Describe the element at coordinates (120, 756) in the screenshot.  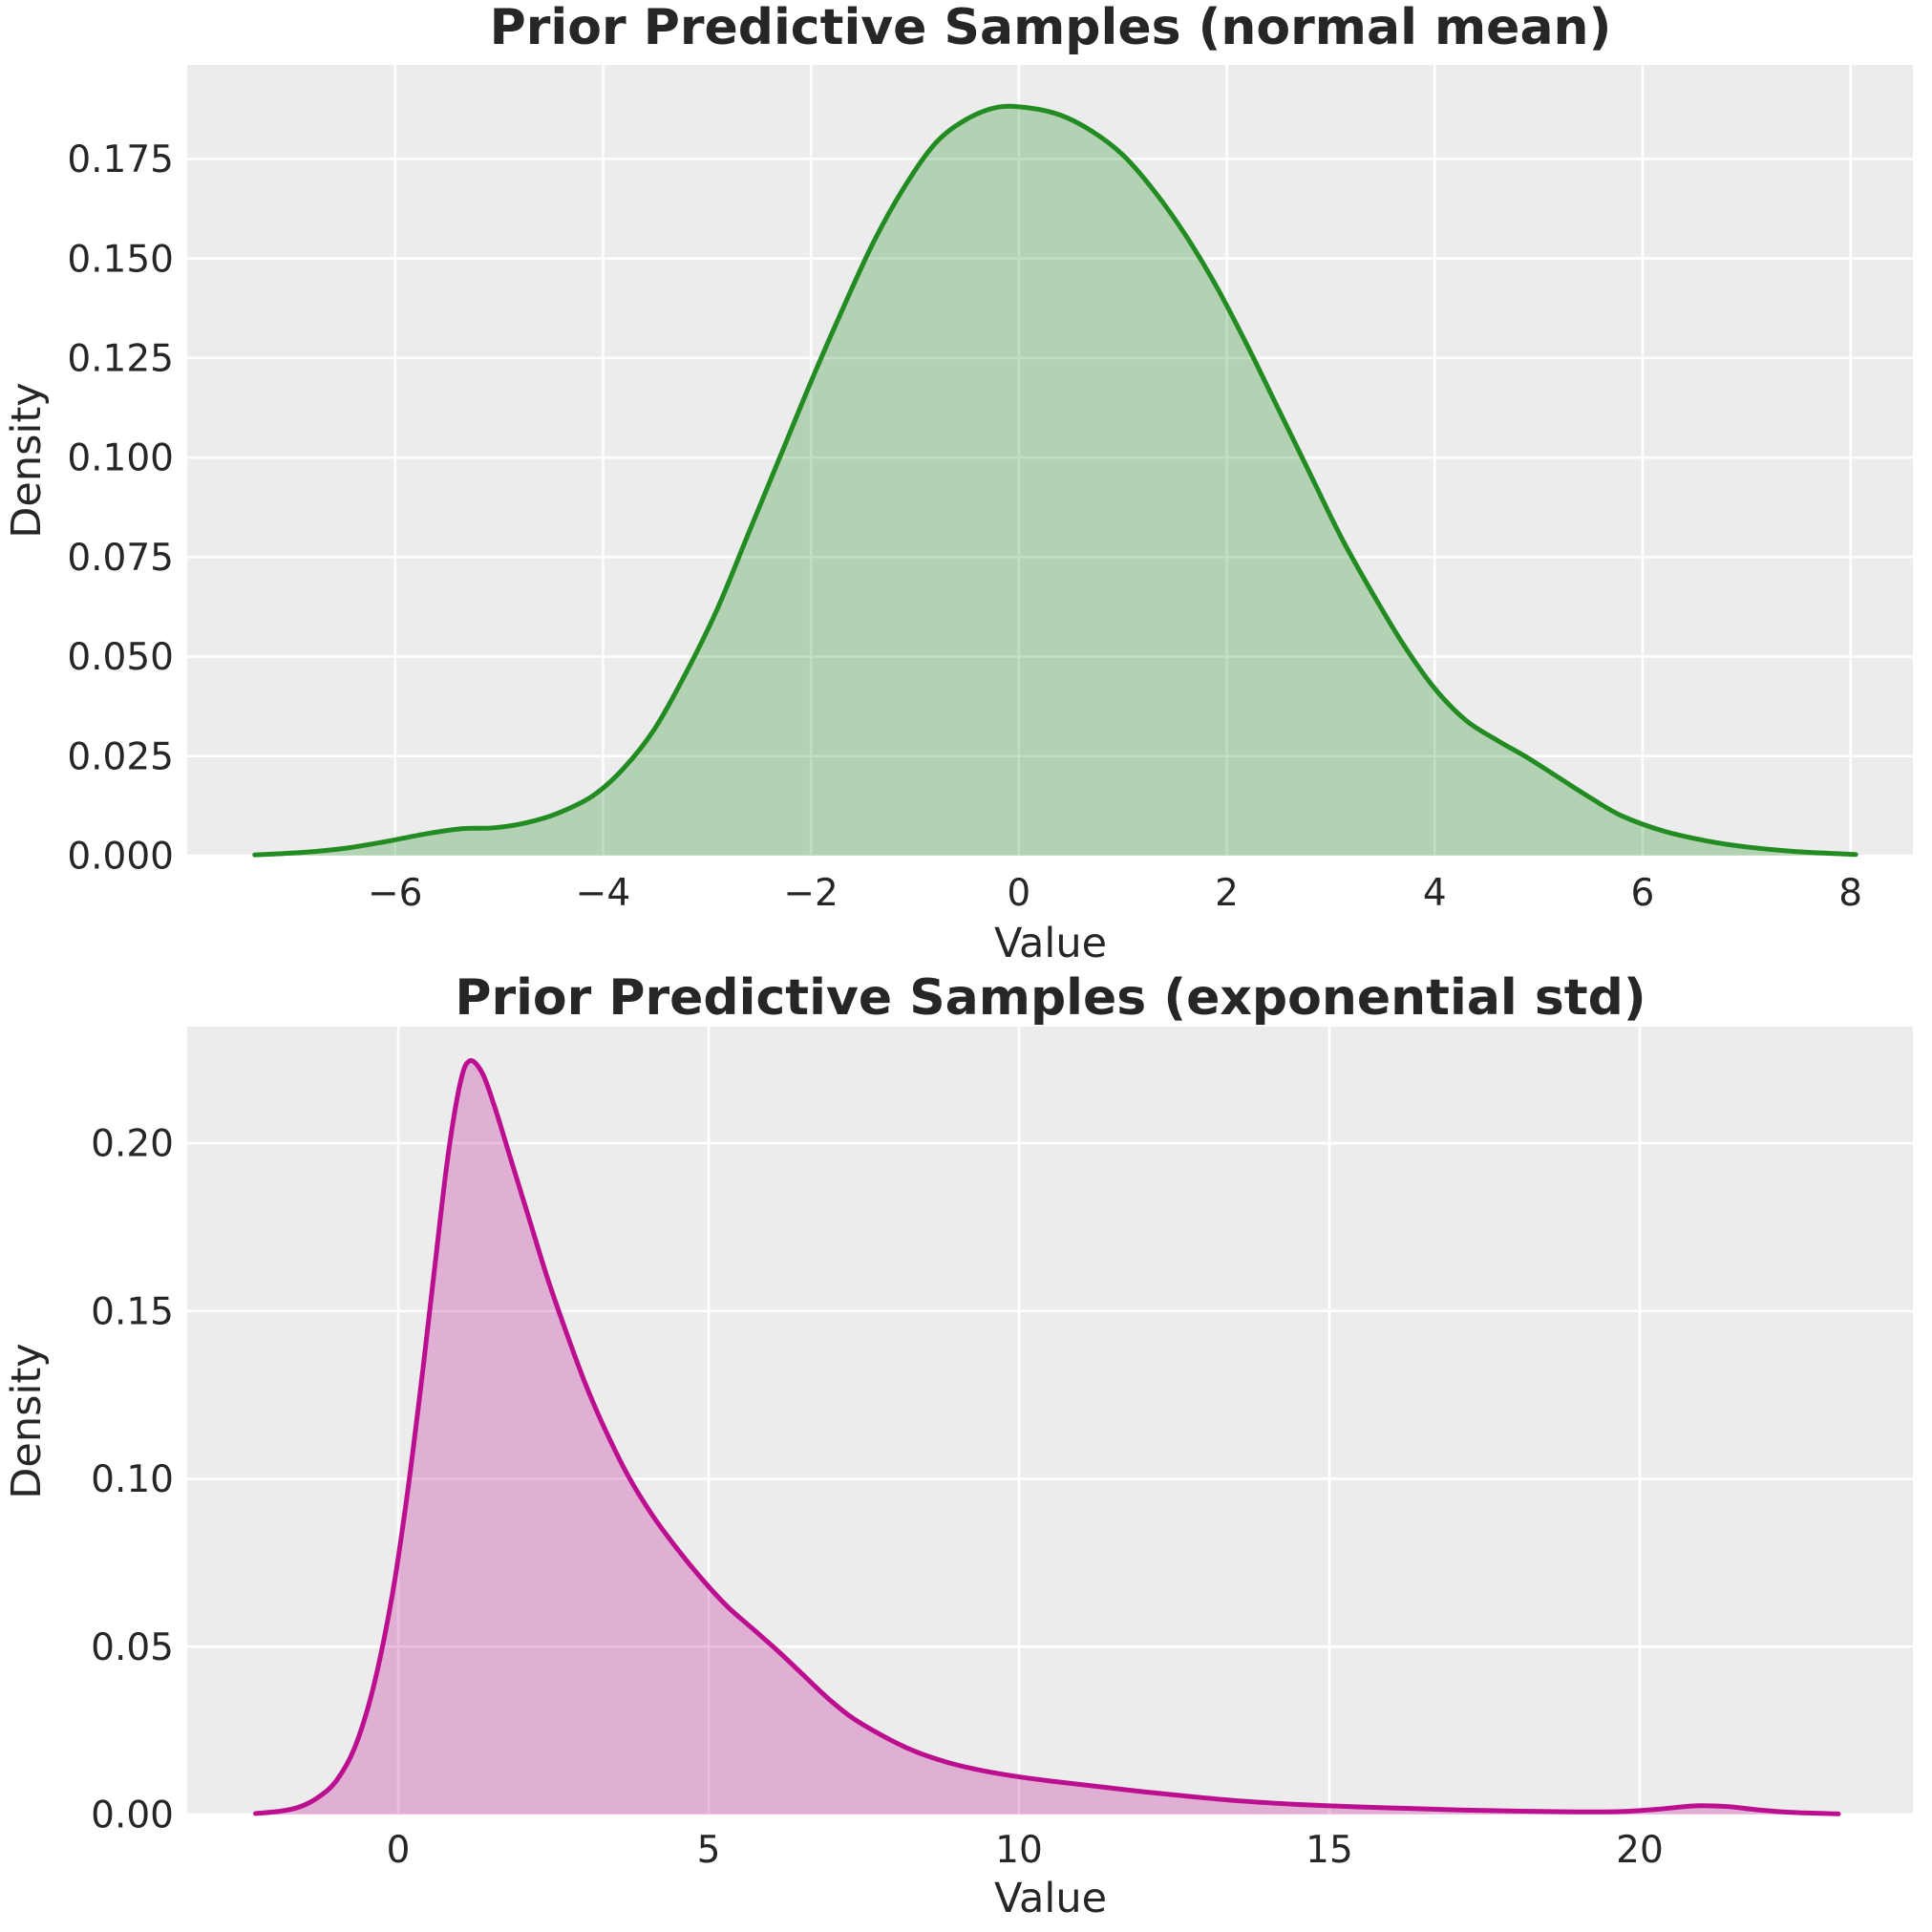
I see `y-tick-label: 0.025` at that location.